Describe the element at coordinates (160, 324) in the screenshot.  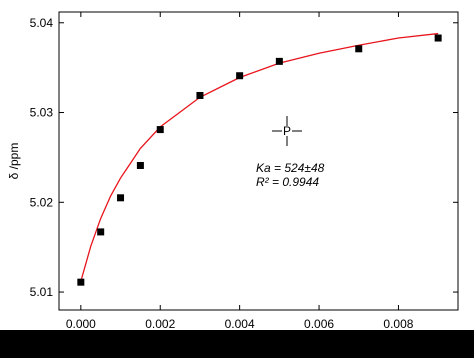
I see `x-tick-label: 0.002` at that location.